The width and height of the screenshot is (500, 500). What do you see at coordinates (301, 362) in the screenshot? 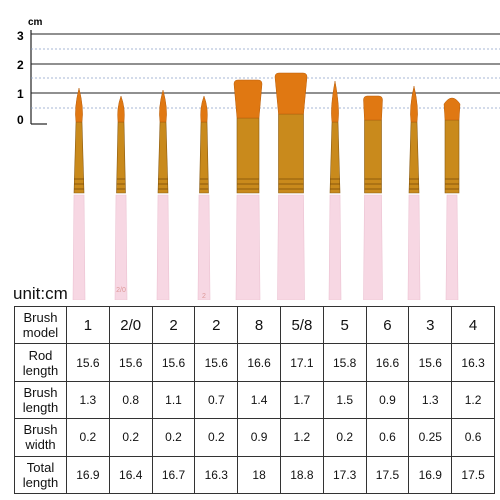
I see `table-cell: 17.1` at bounding box center [301, 362].